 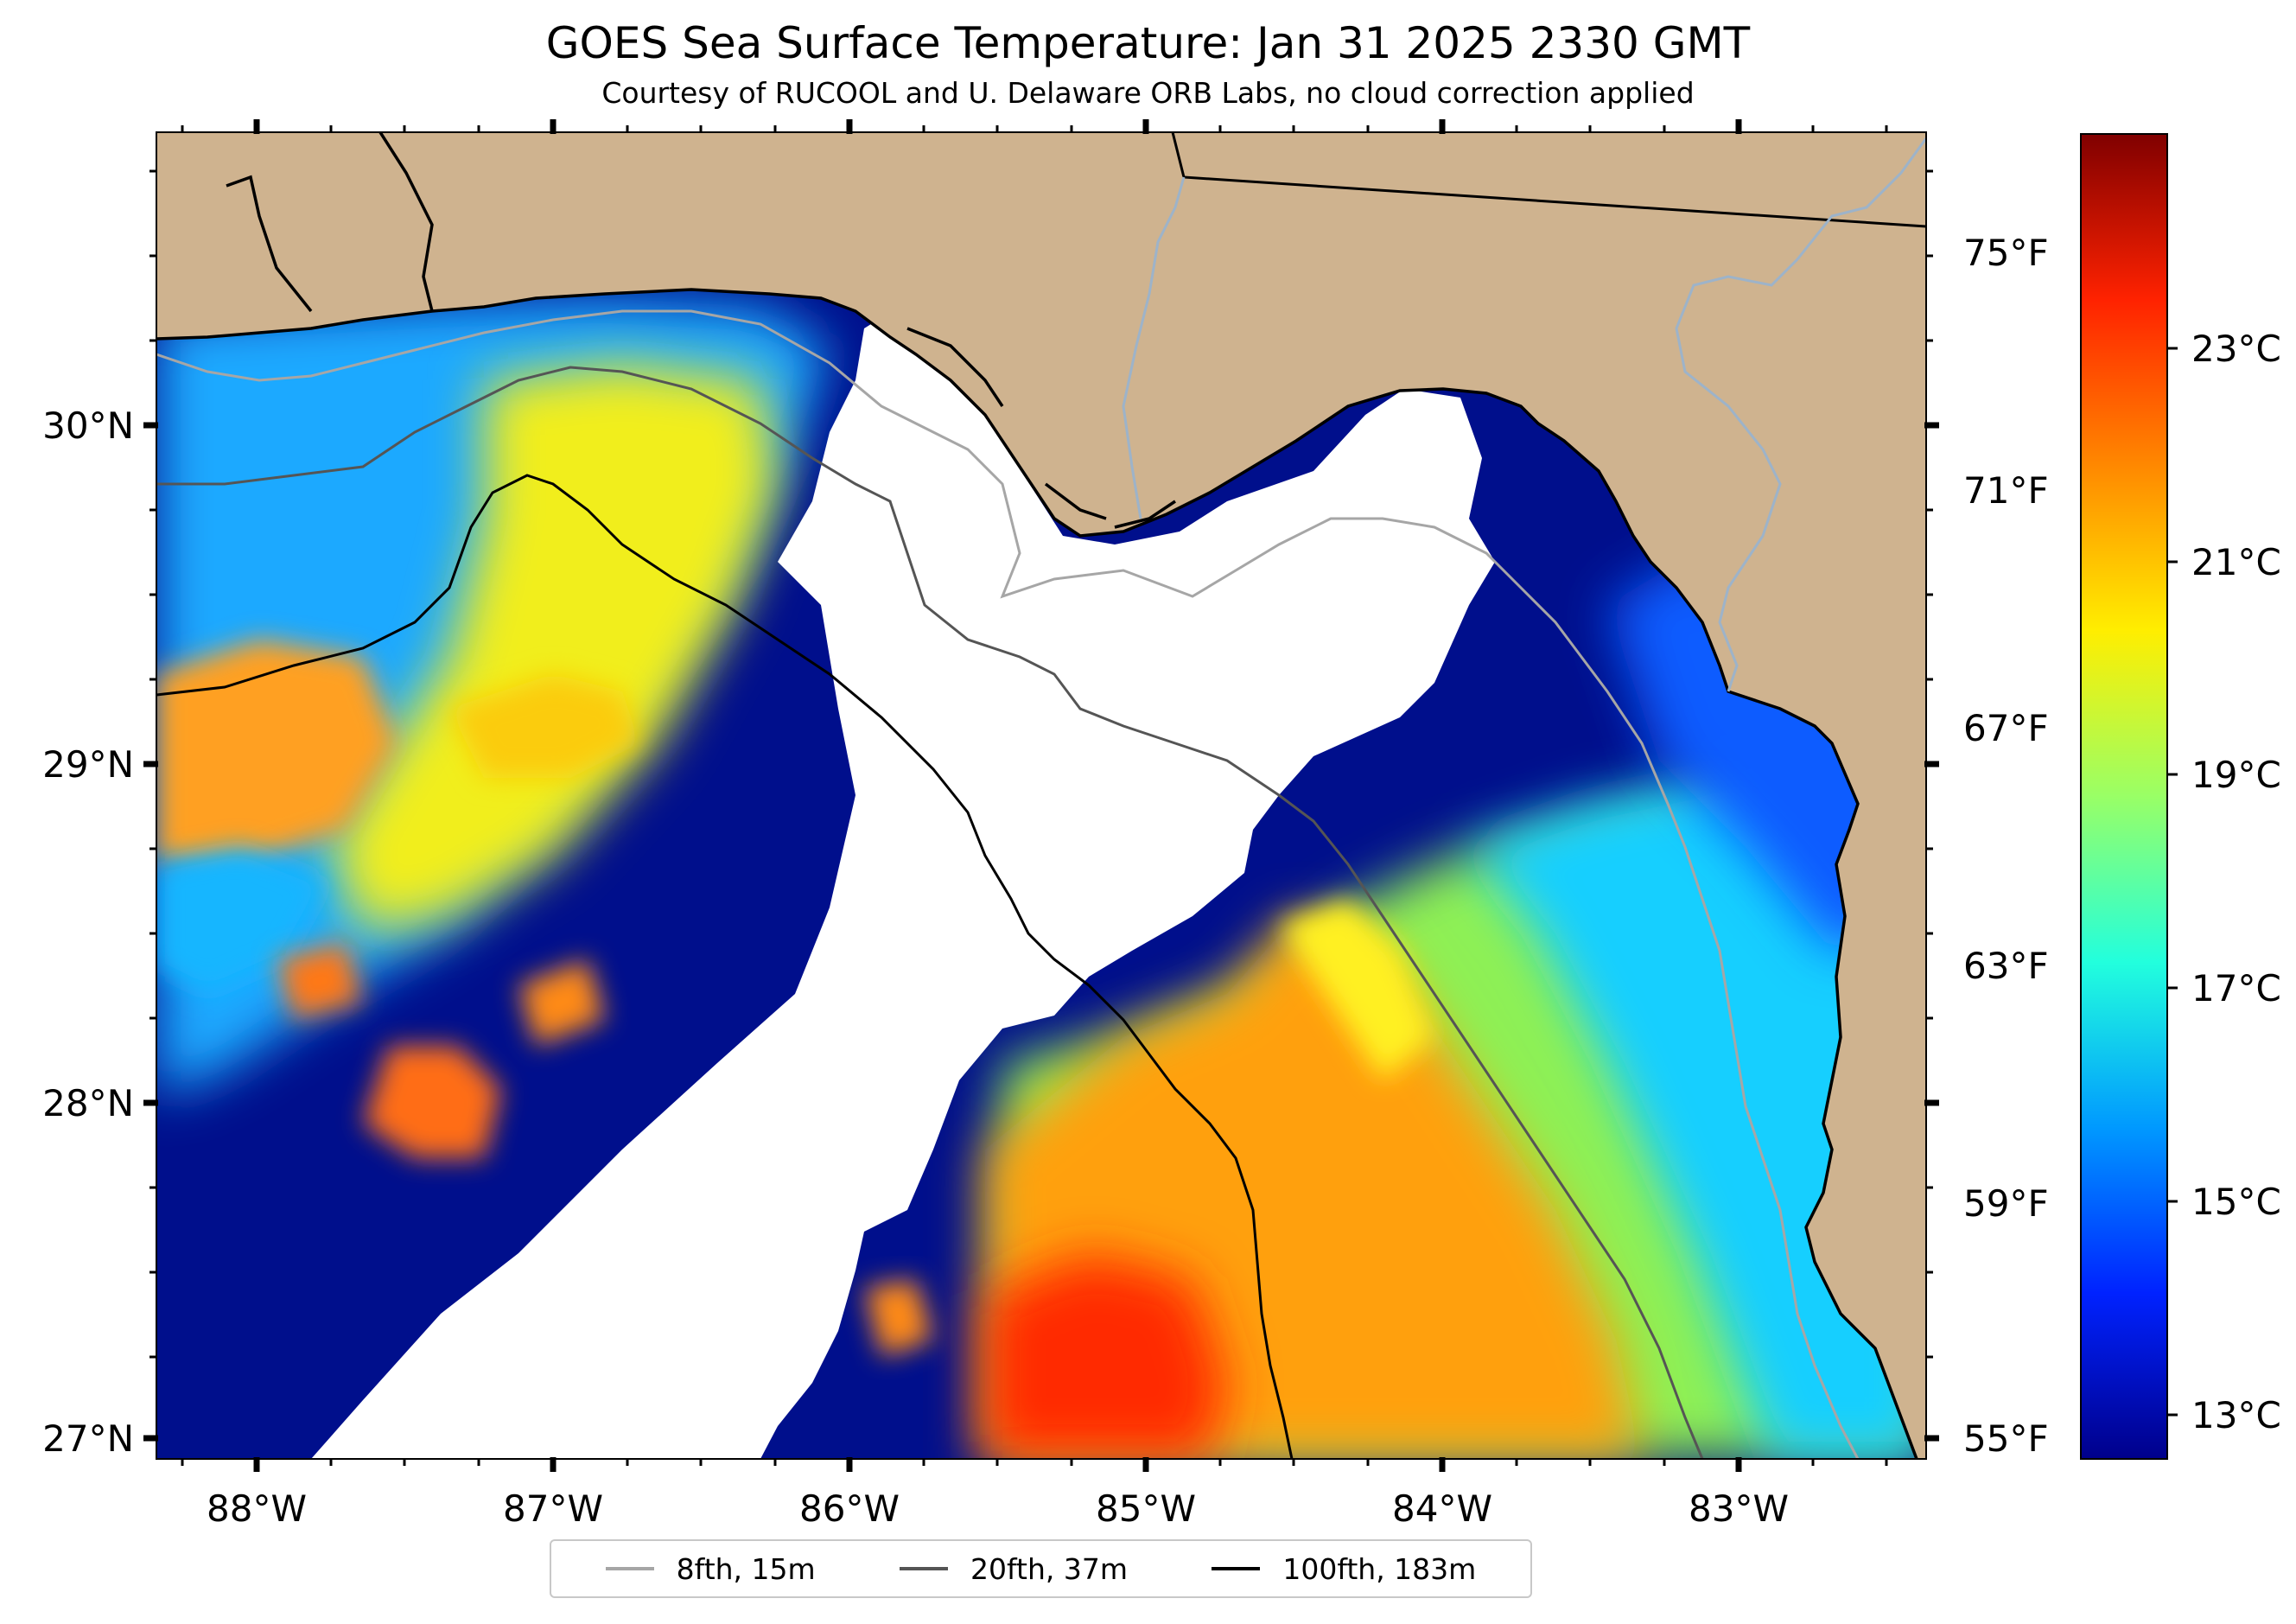 I want to click on legend-swatch-8fth, so click(x=629, y=1568).